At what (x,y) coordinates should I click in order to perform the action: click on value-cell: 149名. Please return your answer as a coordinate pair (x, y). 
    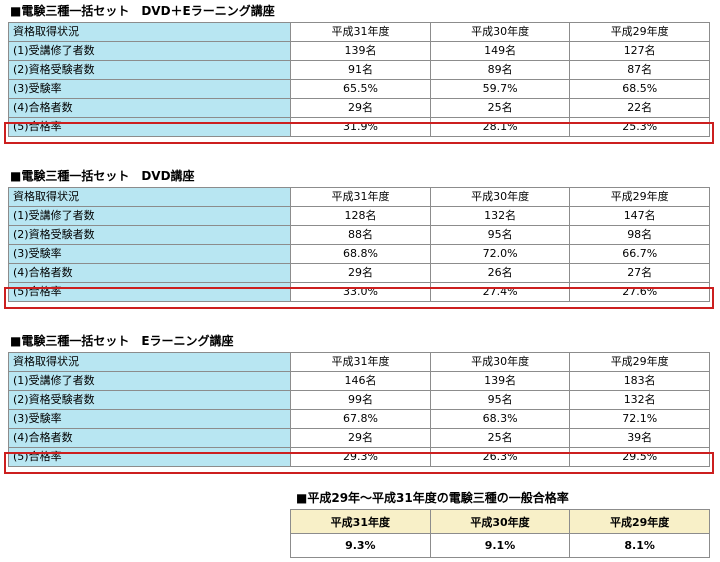
    Looking at the image, I should click on (500, 51).